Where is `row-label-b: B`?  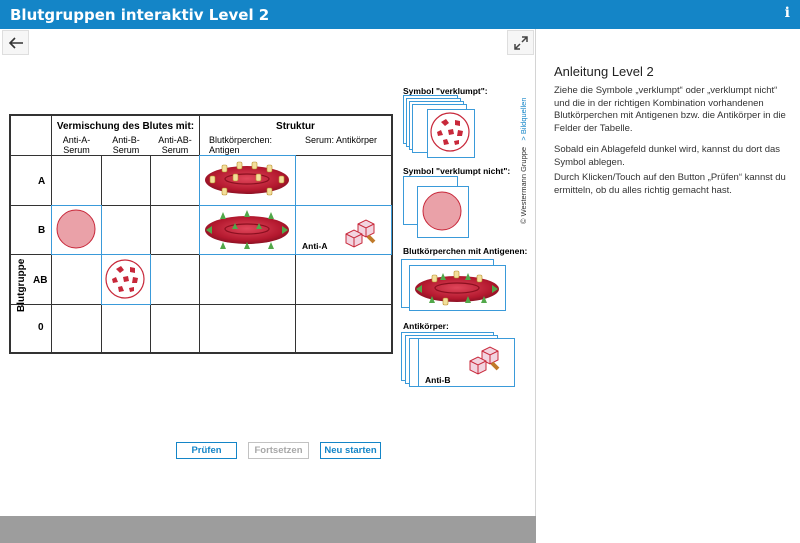
row-label-b: B is located at coordinates (42, 230).